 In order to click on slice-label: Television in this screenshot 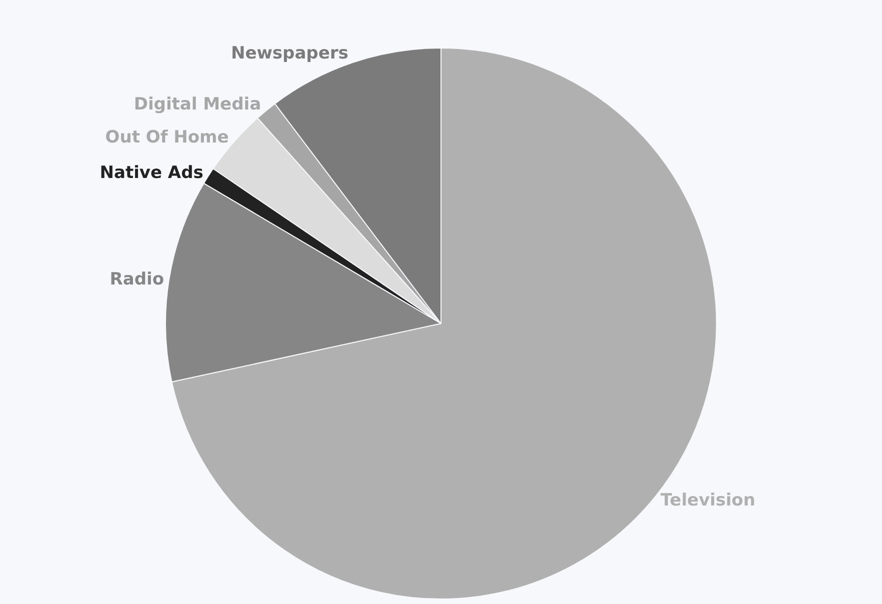, I will do `click(708, 500)`.